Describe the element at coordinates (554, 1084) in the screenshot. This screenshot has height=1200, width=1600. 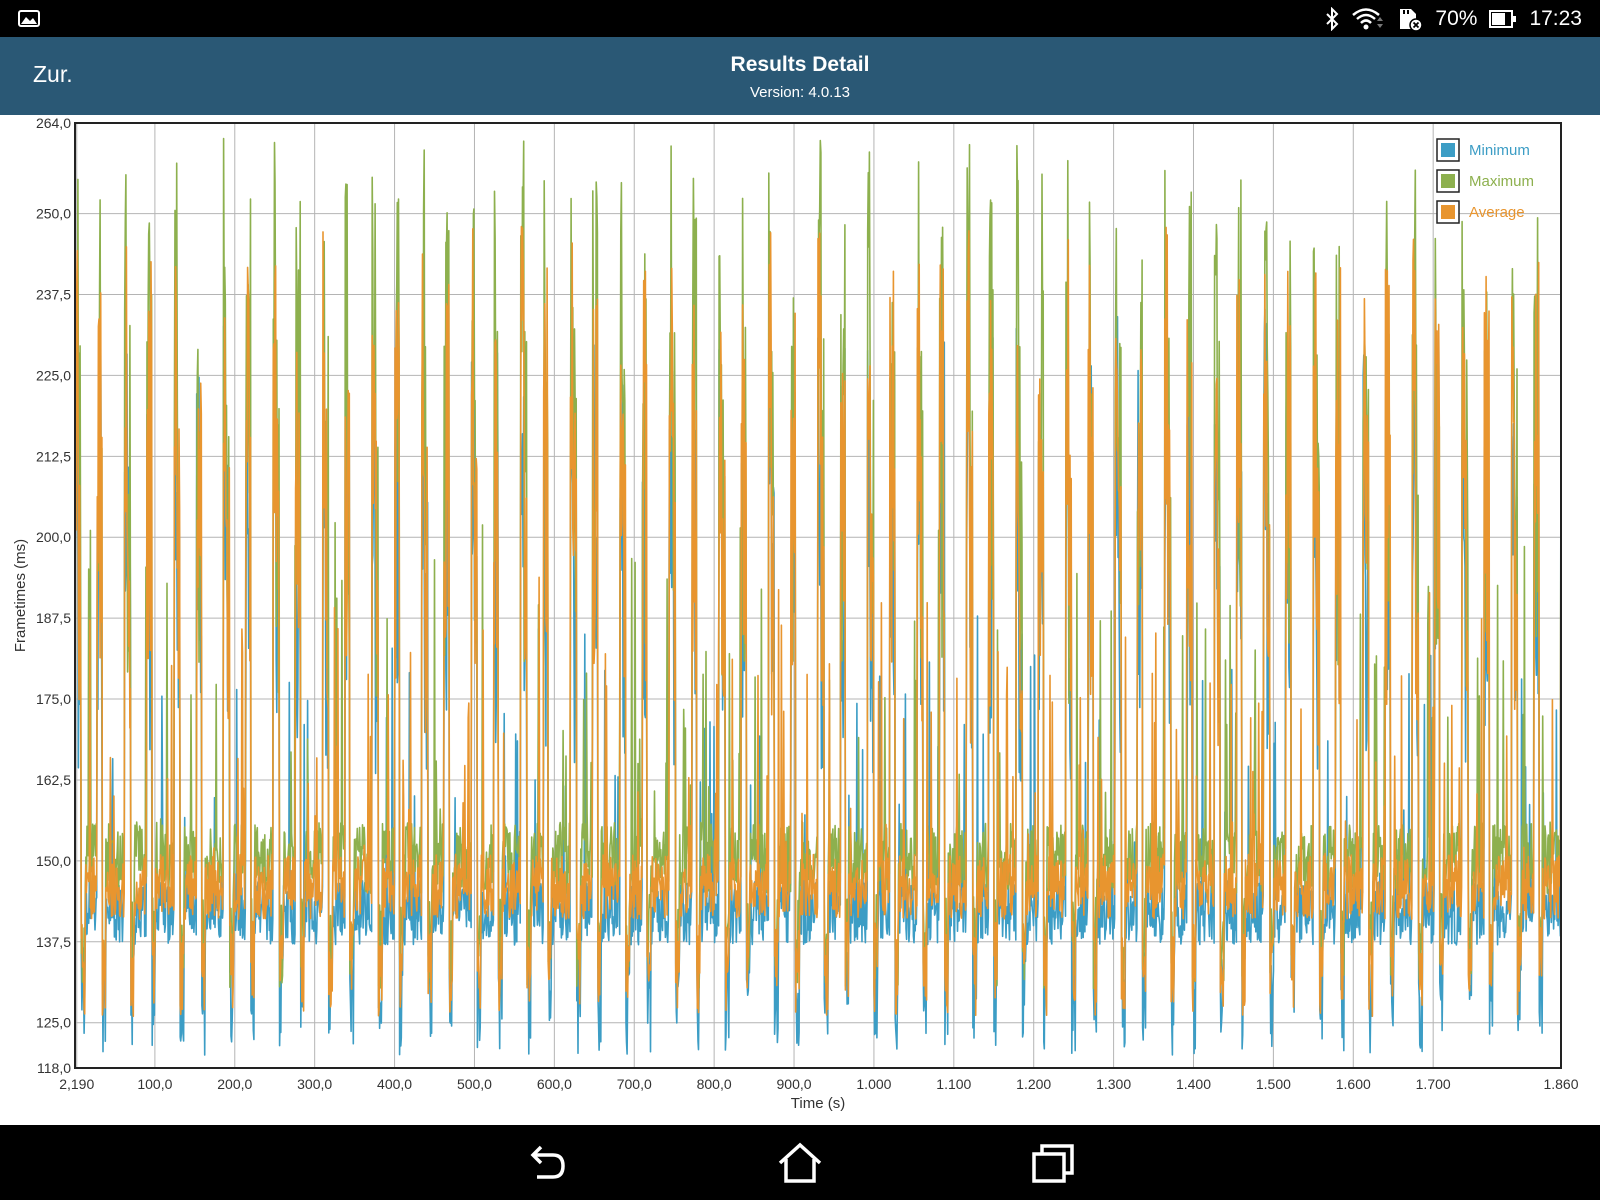
I see `x-tick-label: 600,0` at that location.